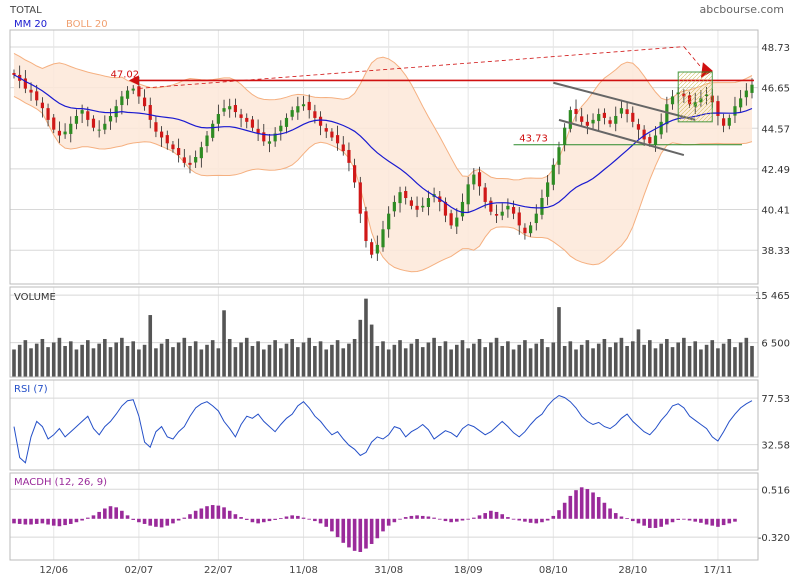  I want to click on rsi-title: RSI (7), so click(31, 389).